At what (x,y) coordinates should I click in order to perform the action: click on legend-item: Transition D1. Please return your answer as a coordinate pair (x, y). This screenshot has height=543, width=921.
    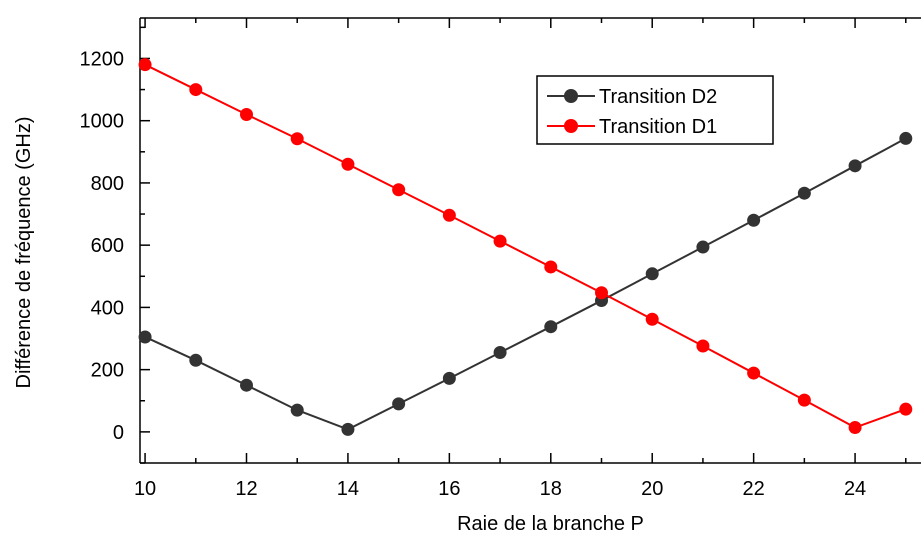
    Looking at the image, I should click on (632, 127).